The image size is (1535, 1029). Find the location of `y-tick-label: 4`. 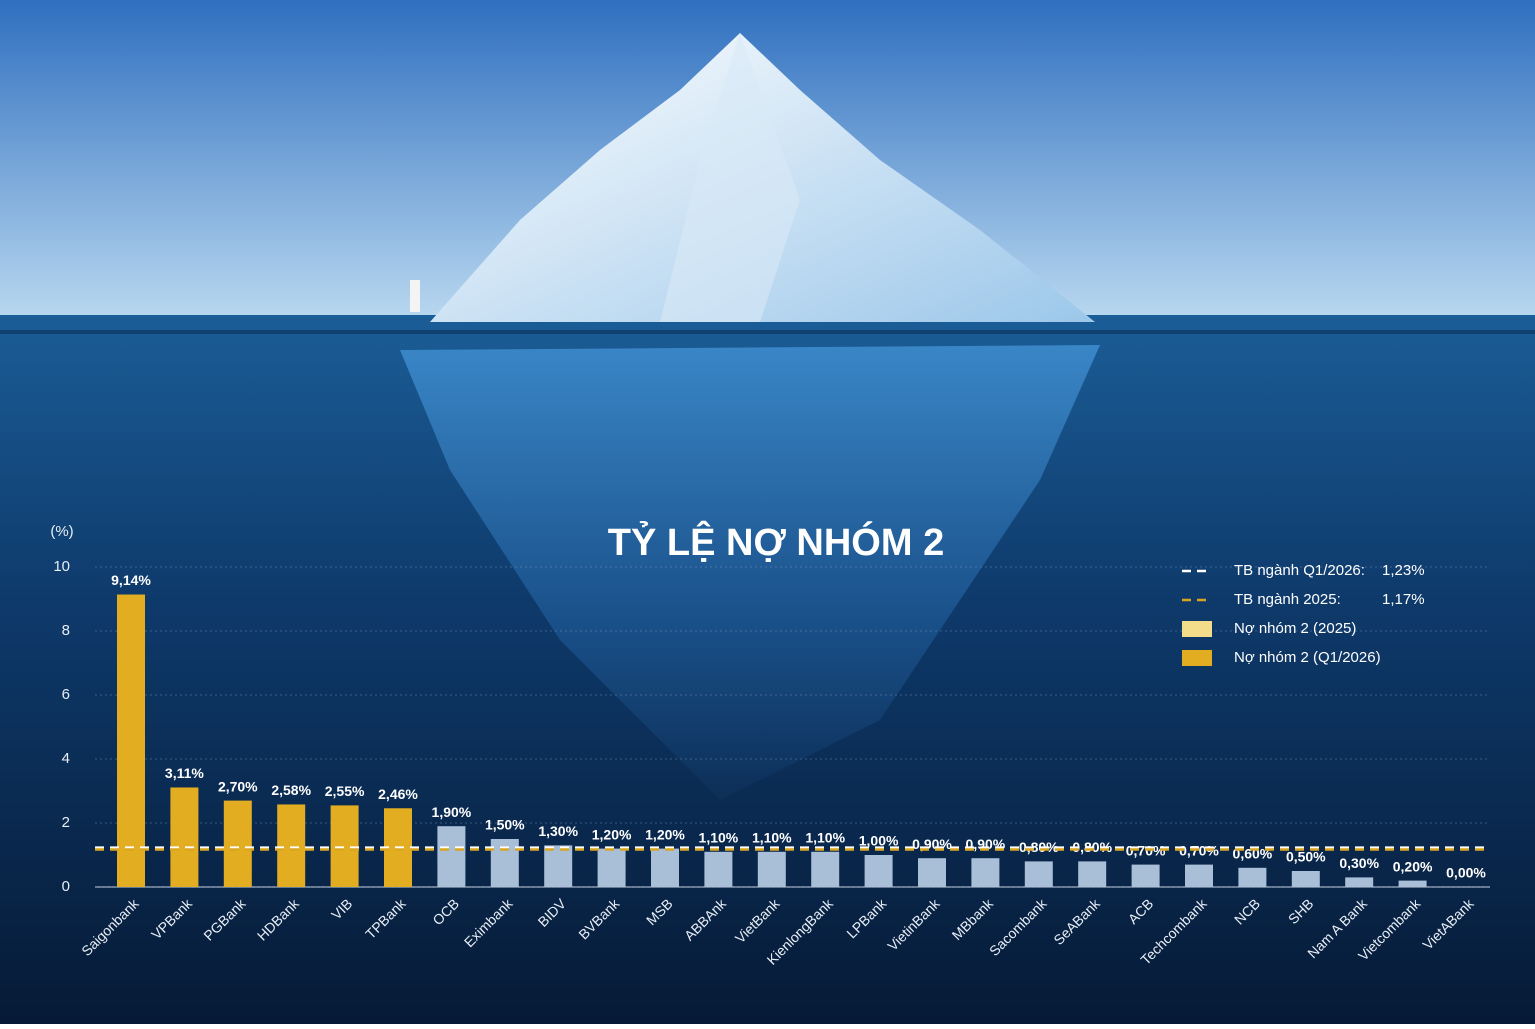

y-tick-label: 4 is located at coordinates (66, 758).